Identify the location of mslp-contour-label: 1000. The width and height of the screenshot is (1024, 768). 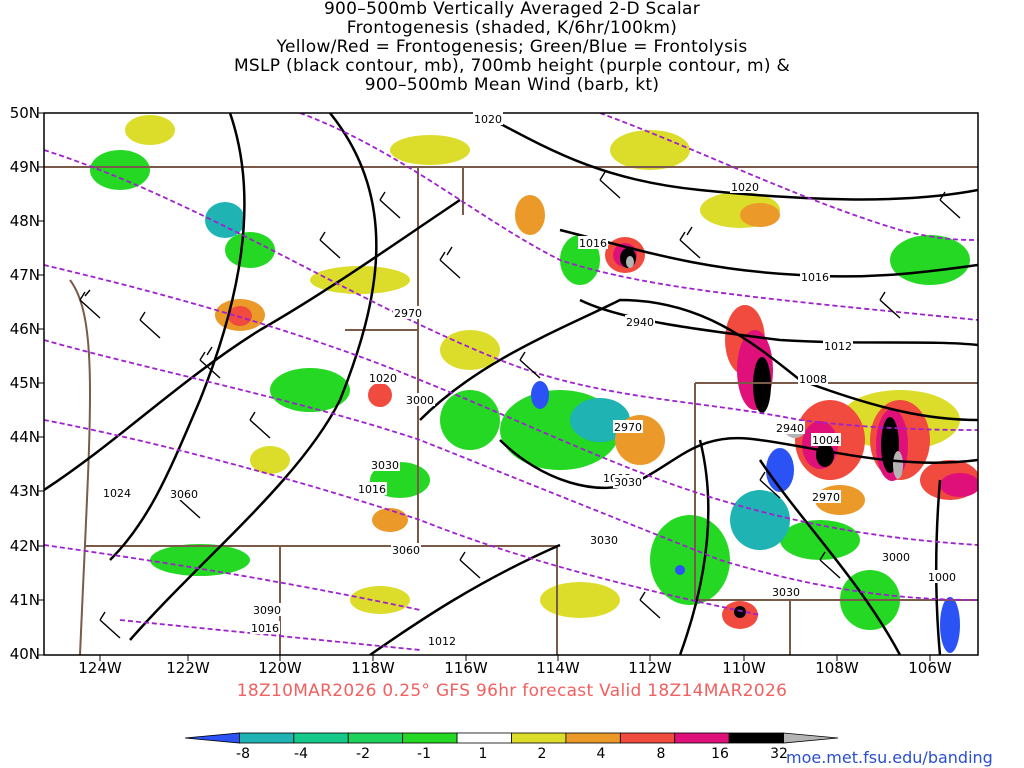
(942, 577).